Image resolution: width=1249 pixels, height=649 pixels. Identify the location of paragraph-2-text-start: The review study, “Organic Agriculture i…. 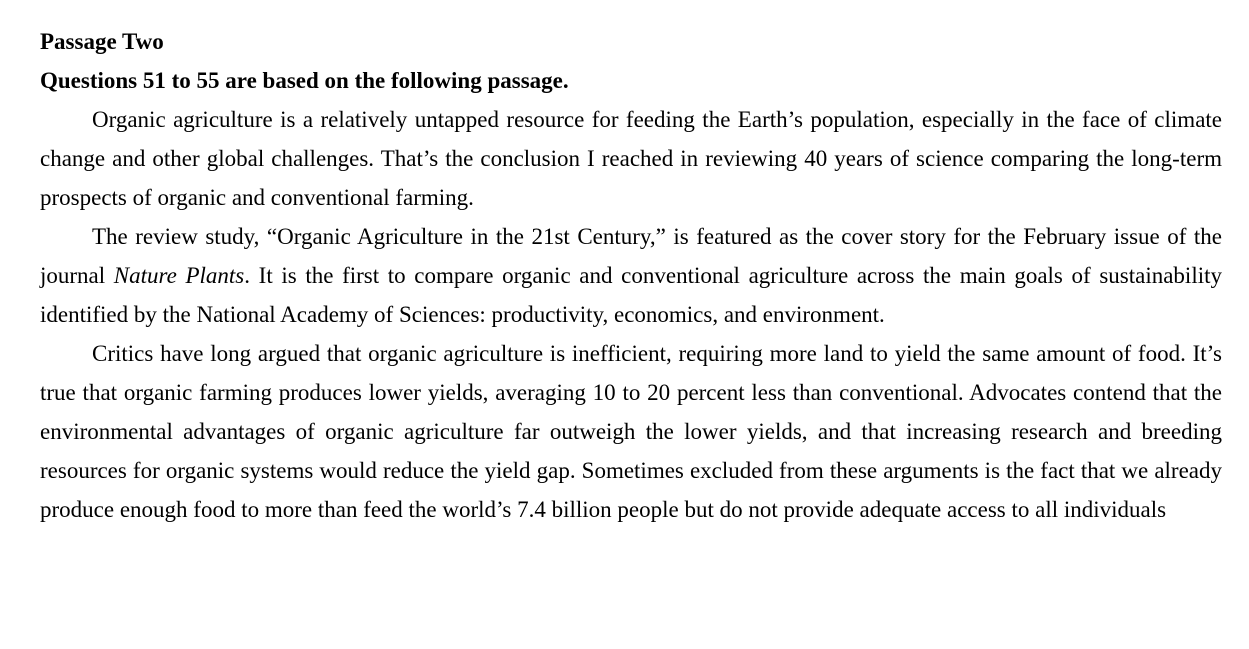
(631, 256).